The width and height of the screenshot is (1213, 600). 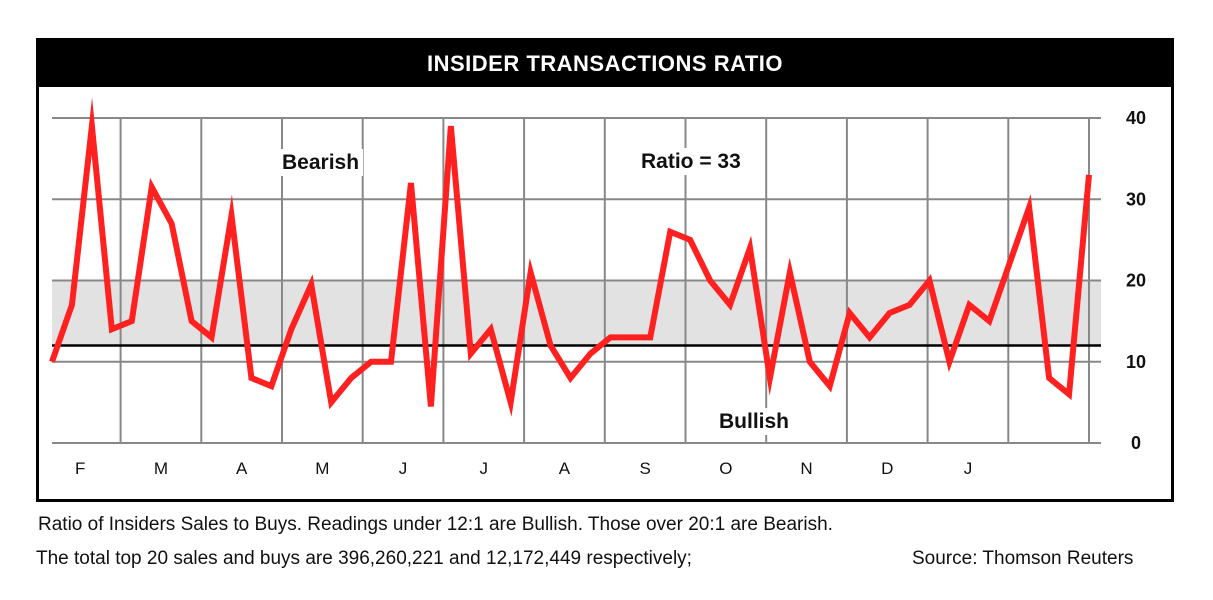 I want to click on chart-title: INSIDER TRANSACTIONS RATIO, so click(x=605, y=64).